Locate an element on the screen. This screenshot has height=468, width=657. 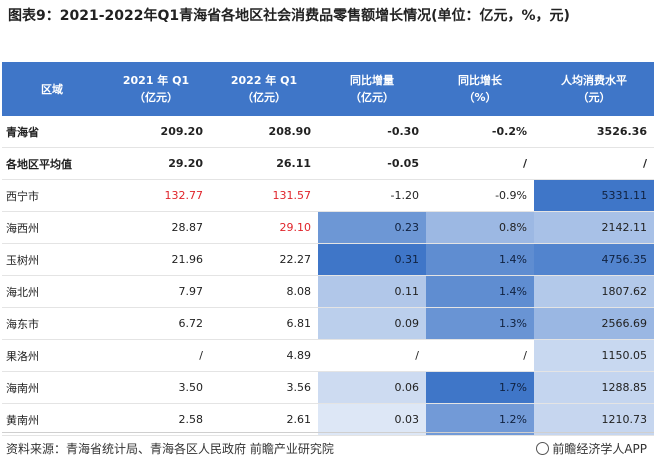
yoy-increment-cell: 0.06 is located at coordinates (372, 387).